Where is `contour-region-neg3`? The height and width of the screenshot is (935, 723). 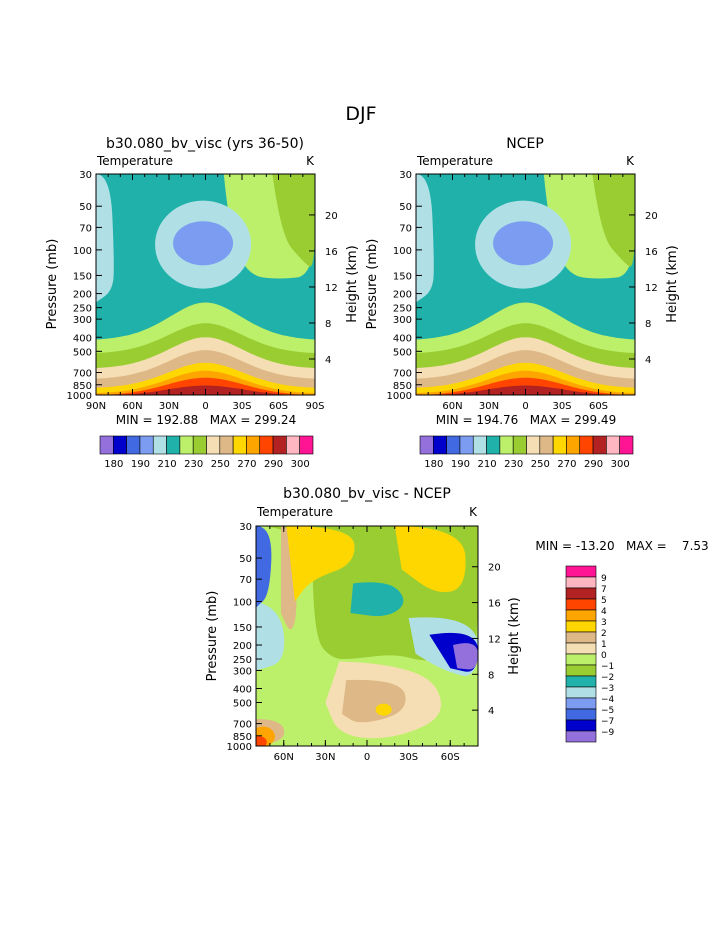 contour-region-neg3 is located at coordinates (270, 636).